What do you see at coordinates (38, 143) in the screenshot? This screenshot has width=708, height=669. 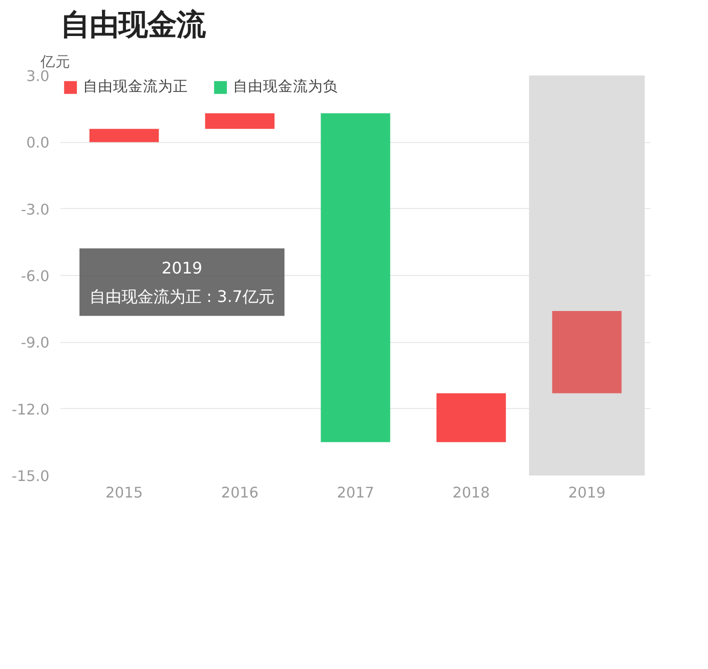 I see `y-tick-label: 0.0` at bounding box center [38, 143].